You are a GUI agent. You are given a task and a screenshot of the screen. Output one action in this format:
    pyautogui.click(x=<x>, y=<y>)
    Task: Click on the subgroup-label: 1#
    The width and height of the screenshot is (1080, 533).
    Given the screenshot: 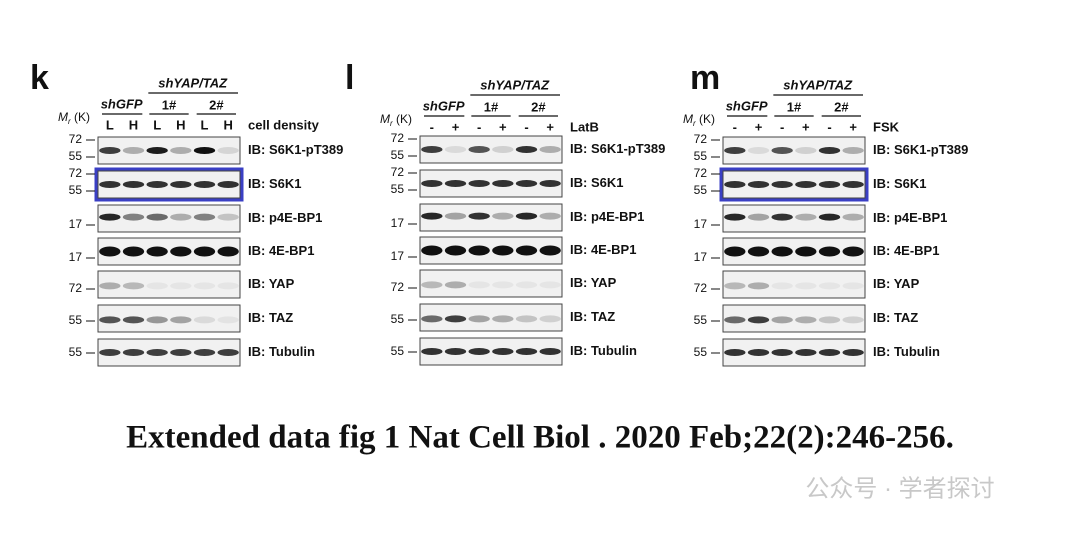 What is the action you would take?
    pyautogui.click(x=169, y=104)
    